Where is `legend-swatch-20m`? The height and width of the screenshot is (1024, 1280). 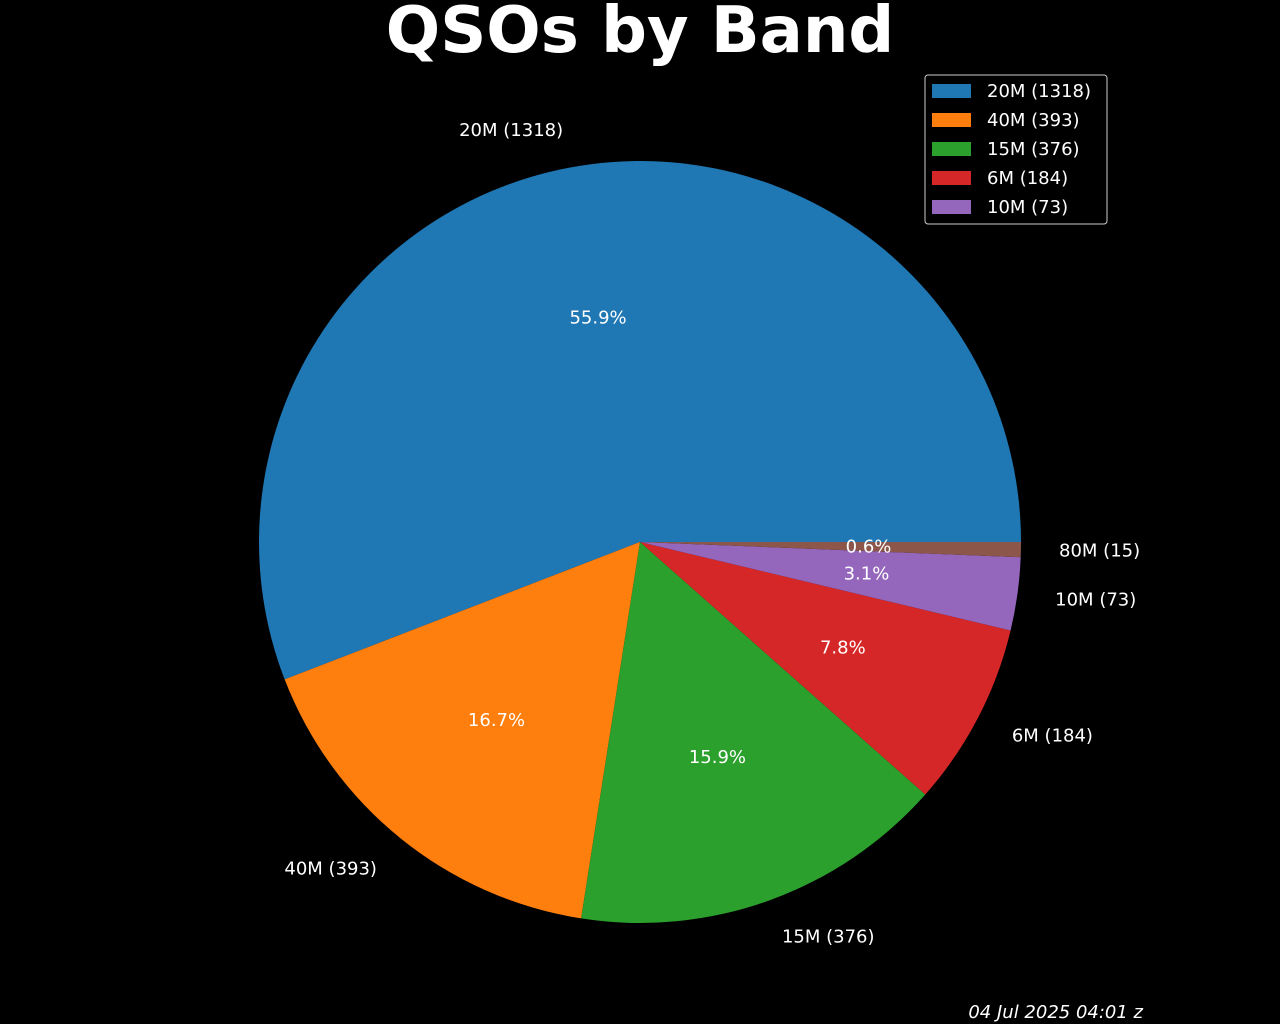
legend-swatch-20m is located at coordinates (951, 91).